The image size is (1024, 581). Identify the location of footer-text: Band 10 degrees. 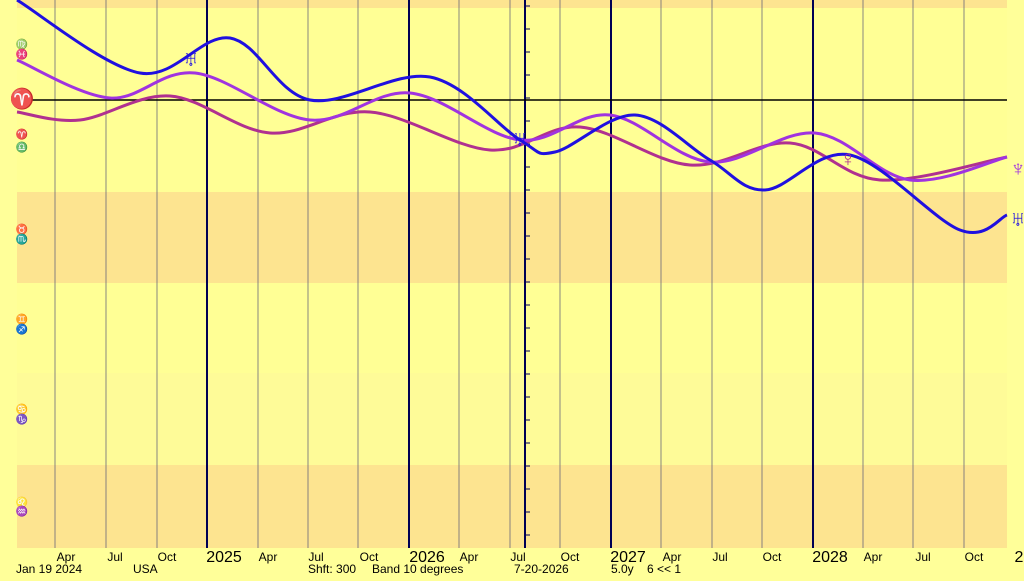
(417, 569).